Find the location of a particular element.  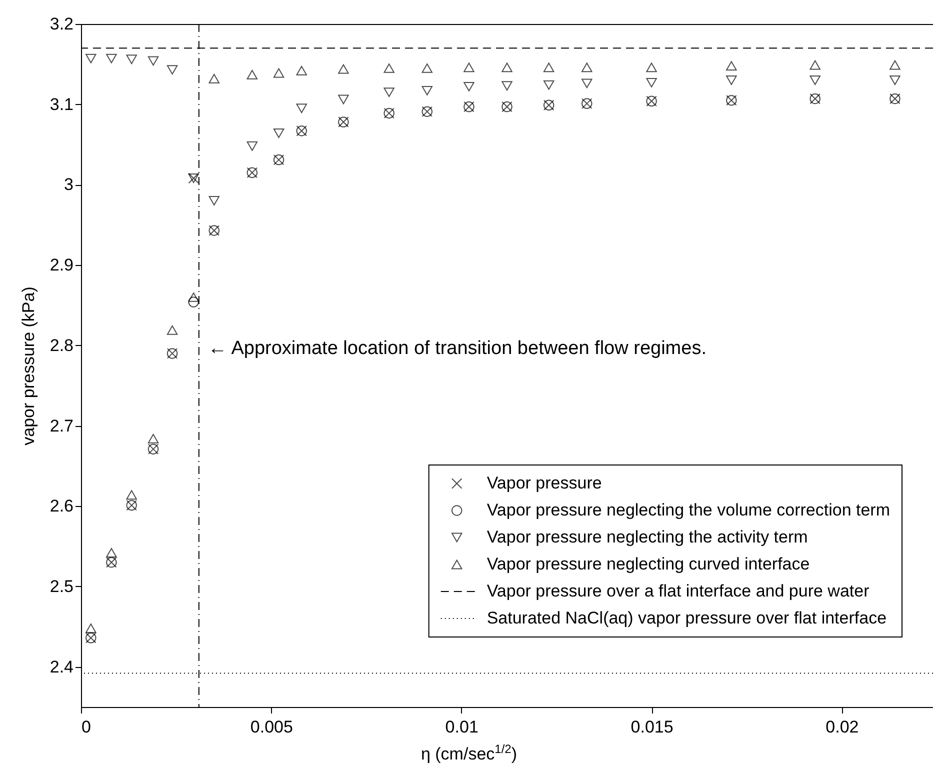

annotation: ← Approximate location of transition between flow regimes. is located at coordinates (457, 348).